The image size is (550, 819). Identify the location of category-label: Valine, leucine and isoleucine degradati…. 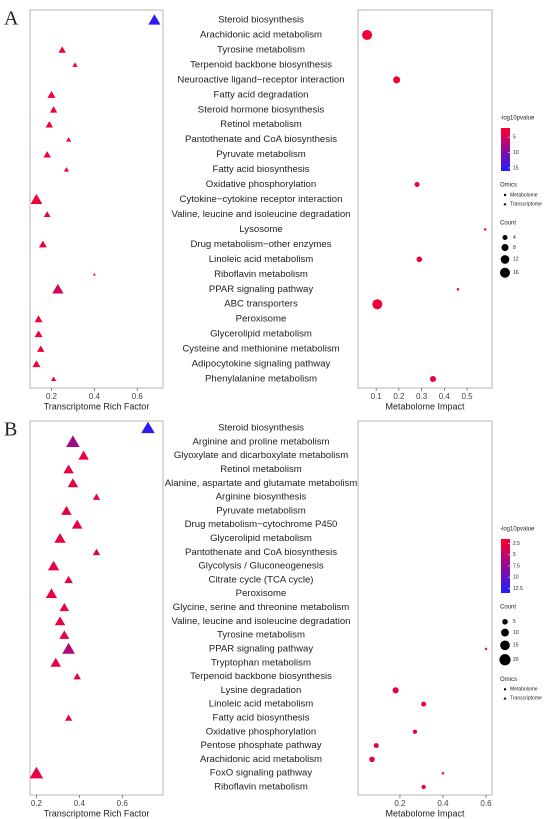
(260, 621).